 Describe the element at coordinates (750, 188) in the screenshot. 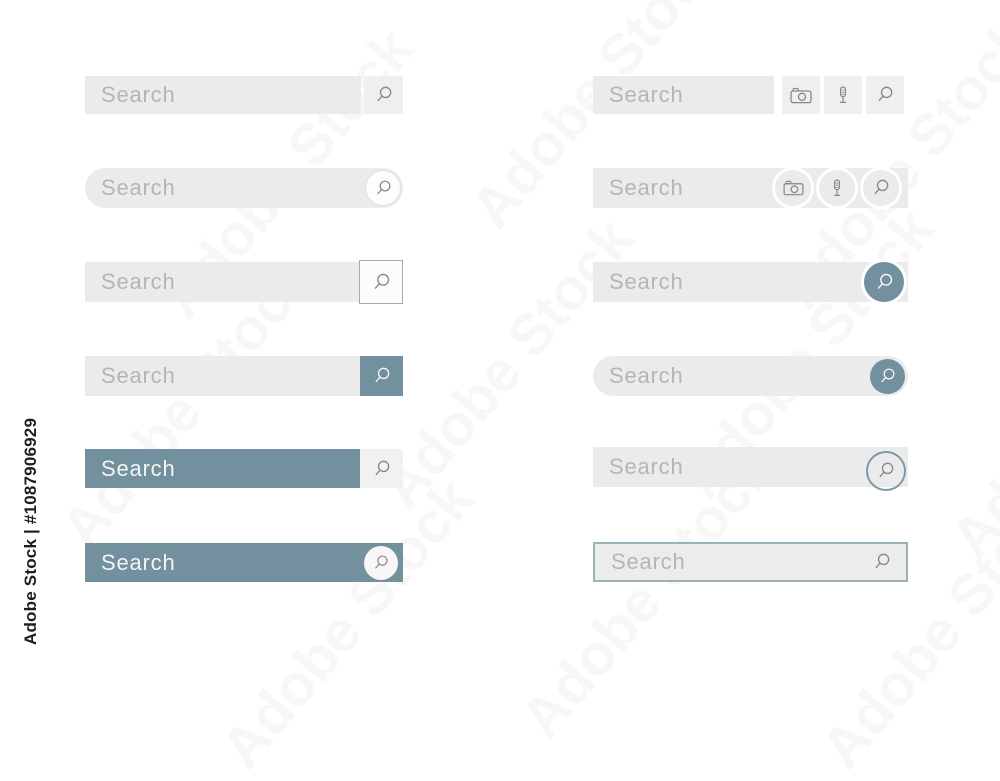

I see `search-bar-variant-4: Search` at that location.